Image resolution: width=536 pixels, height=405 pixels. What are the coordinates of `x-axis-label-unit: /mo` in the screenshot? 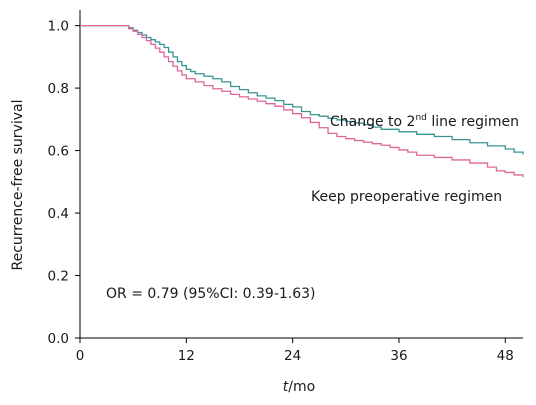 It's located at (301, 387).